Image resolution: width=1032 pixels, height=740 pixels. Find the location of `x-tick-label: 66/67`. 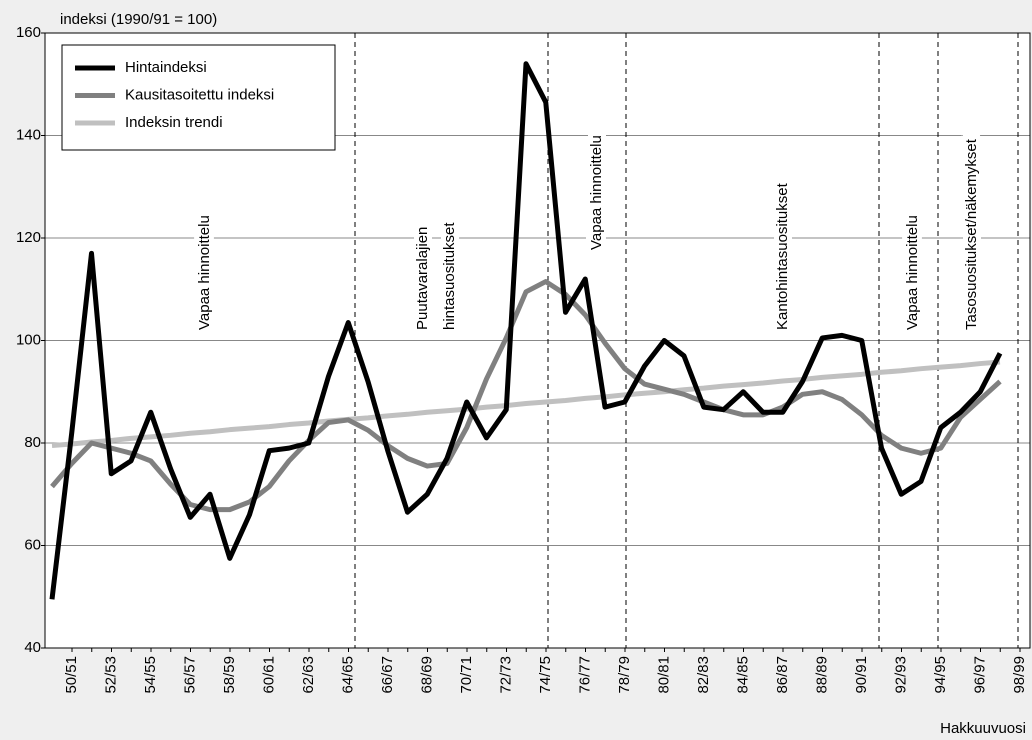

x-tick-label: 66/67 is located at coordinates (387, 675).